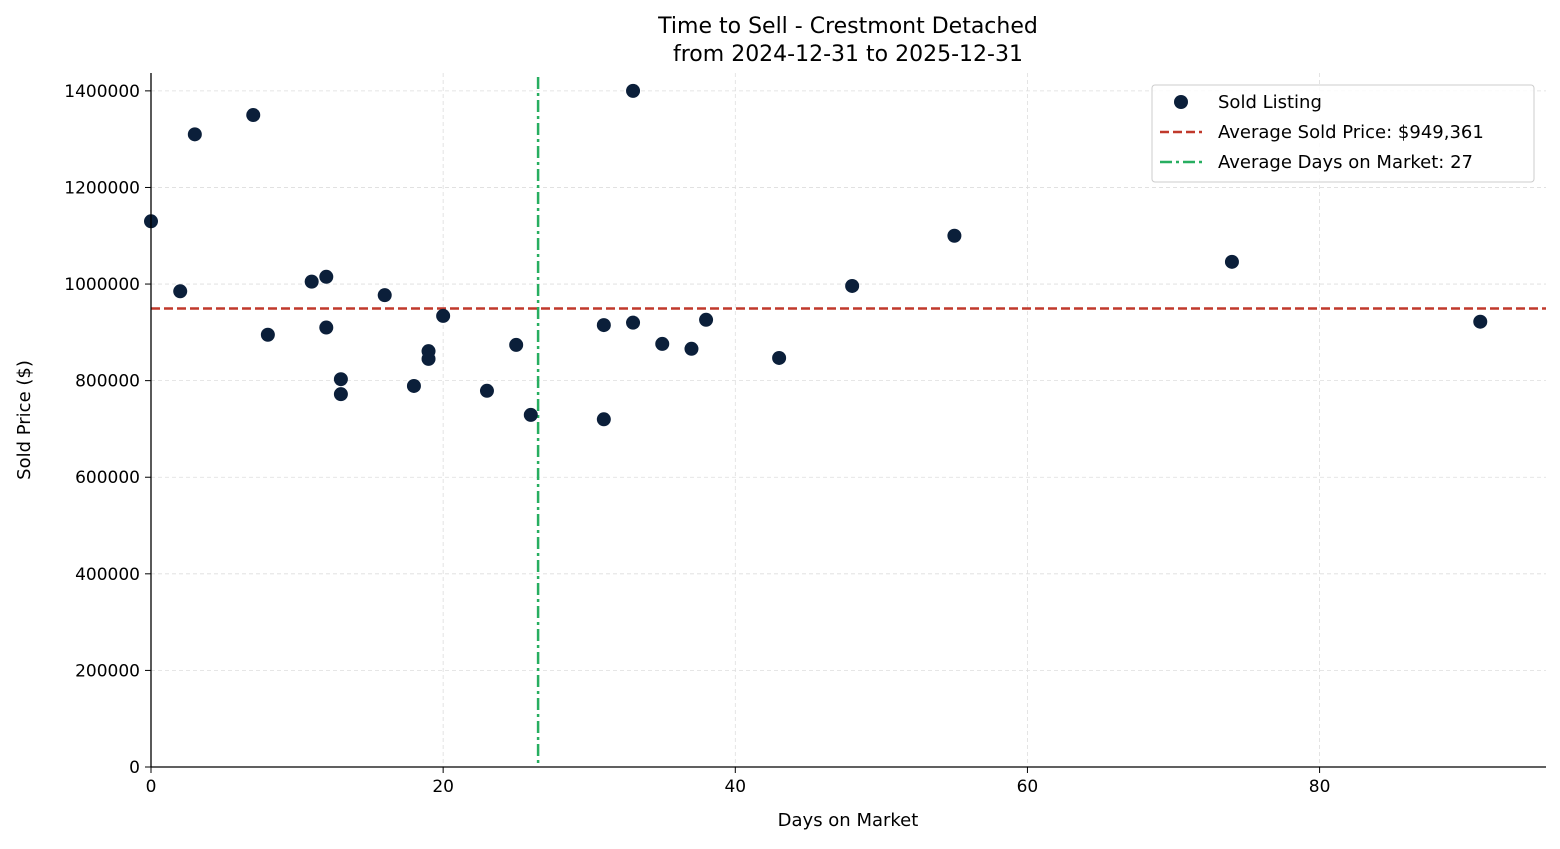  I want to click on y-tick-label: 1000000, so click(102, 285).